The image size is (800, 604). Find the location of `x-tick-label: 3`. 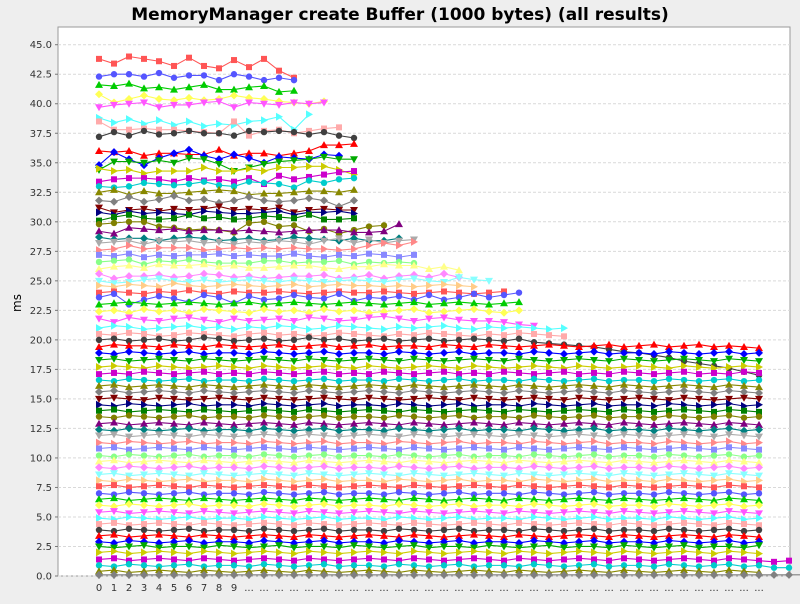

x-tick-label: 3 is located at coordinates (144, 588).